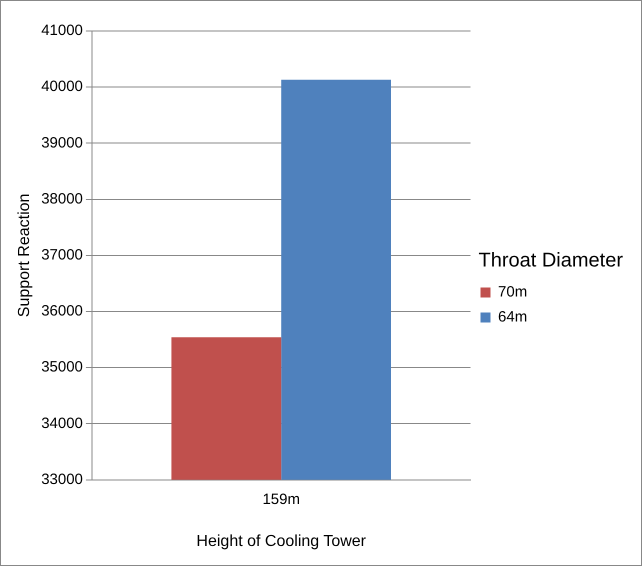 The image size is (642, 566). What do you see at coordinates (513, 292) in the screenshot?
I see `legend-label: 70m` at bounding box center [513, 292].